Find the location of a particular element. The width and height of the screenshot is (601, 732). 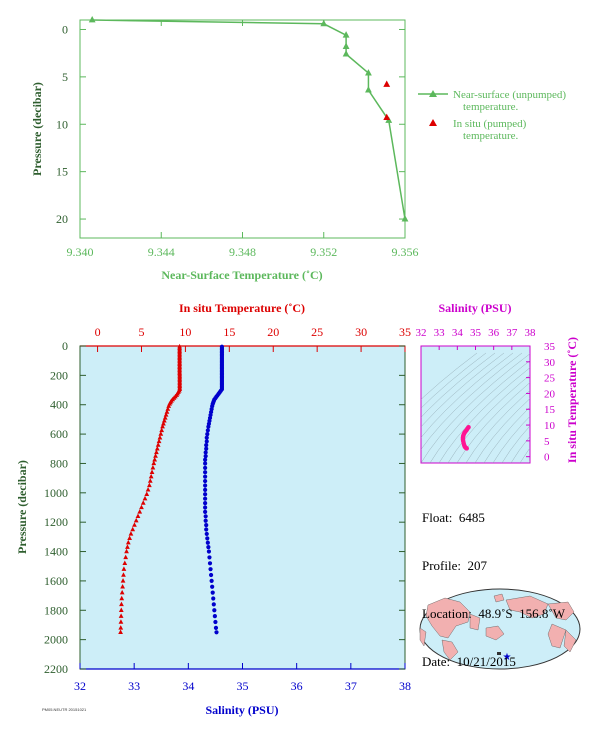

legend-pumped-marker is located at coordinates (433, 122).